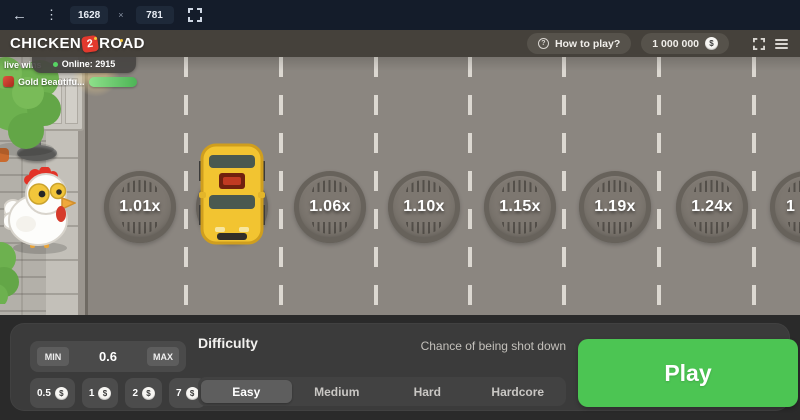  Describe the element at coordinates (587, 43) in the screenshot. I see `how-to-play-label: How to play?` at that location.